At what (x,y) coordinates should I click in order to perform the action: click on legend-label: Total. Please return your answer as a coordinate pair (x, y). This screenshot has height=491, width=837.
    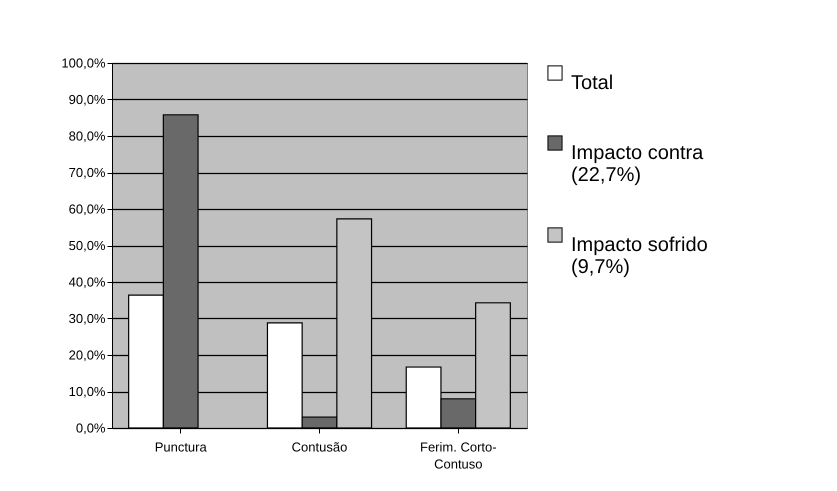
    Looking at the image, I should click on (592, 83).